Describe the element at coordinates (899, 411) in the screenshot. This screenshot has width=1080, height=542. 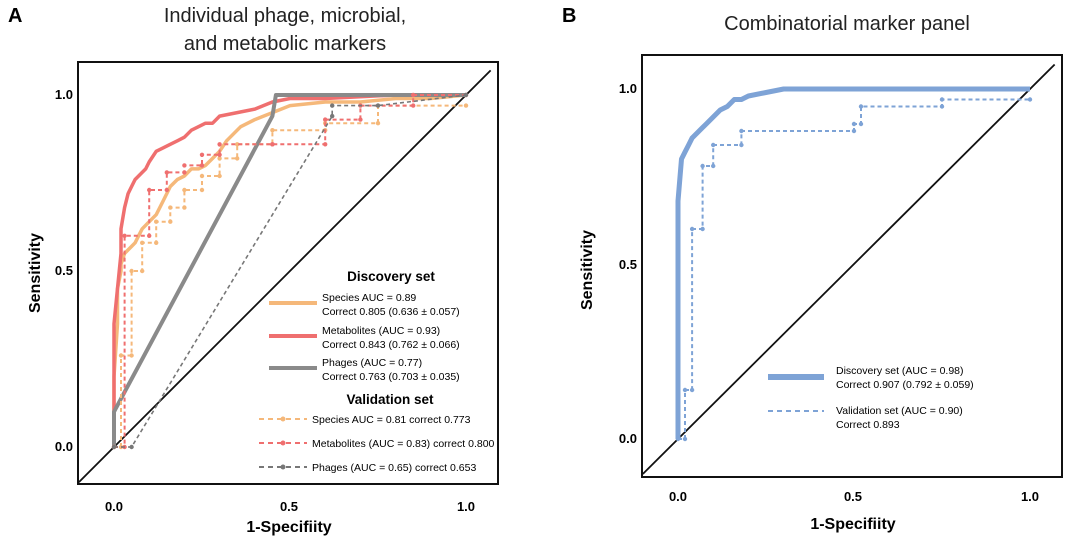
I see `legend-b-validation-line1: Validation set (AUC = 0.90)` at that location.